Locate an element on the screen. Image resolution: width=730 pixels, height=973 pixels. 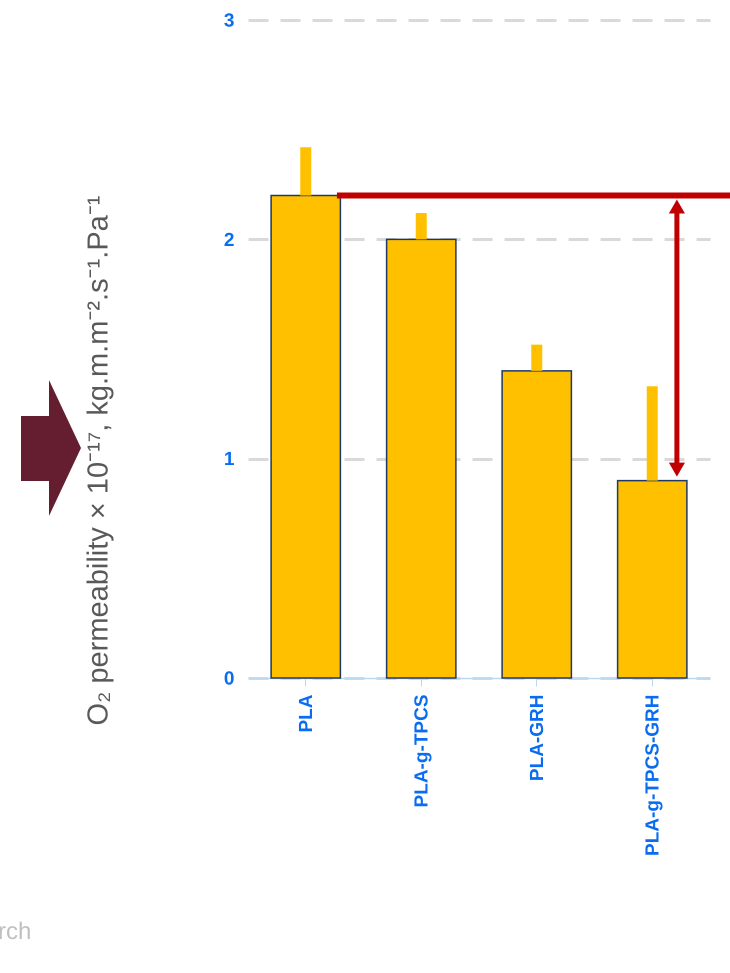
x-tick-label: PLA-GRH is located at coordinates (537, 738).